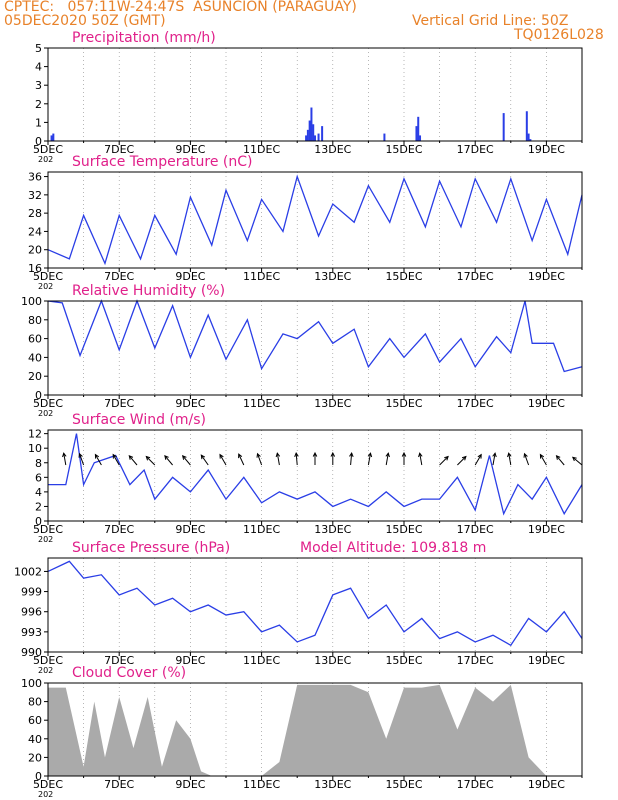 The width and height of the screenshot is (618, 800). Describe the element at coordinates (559, 35) in the screenshot. I see `header-code: TQ0126L028` at that location.